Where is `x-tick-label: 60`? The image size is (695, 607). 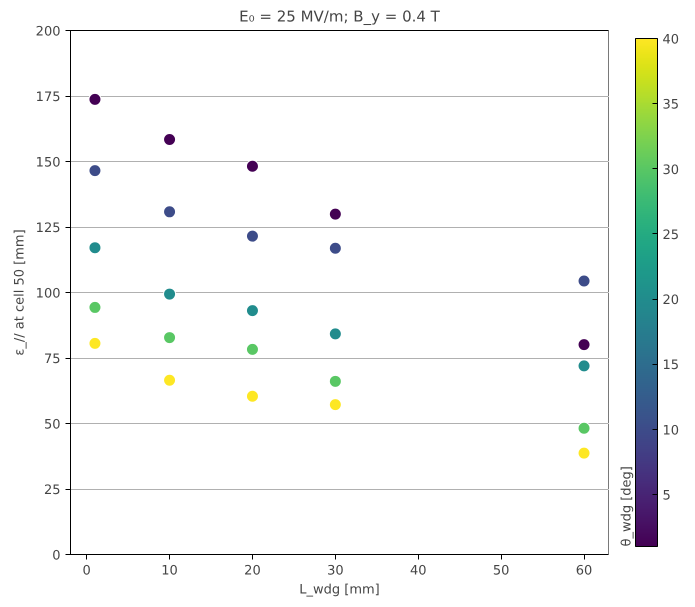 x-tick-label: 60 is located at coordinates (584, 571).